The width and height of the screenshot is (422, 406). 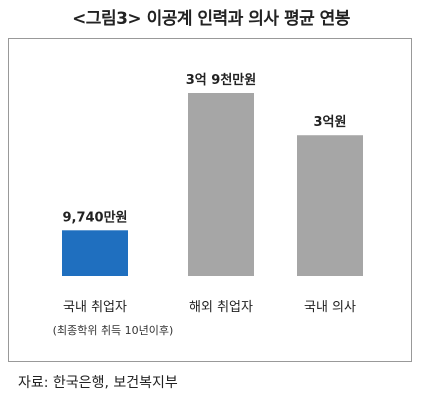 What do you see at coordinates (330, 122) in the screenshot?
I see `data-label-3: 3억원` at bounding box center [330, 122].